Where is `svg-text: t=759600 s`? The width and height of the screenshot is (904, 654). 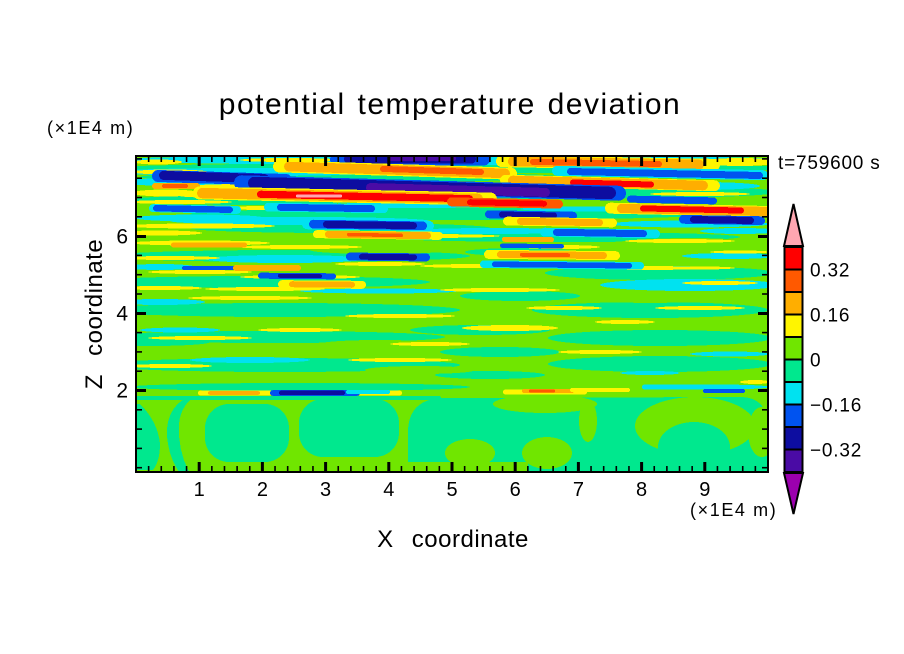 svg-text: t=759600 s is located at coordinates (829, 163).